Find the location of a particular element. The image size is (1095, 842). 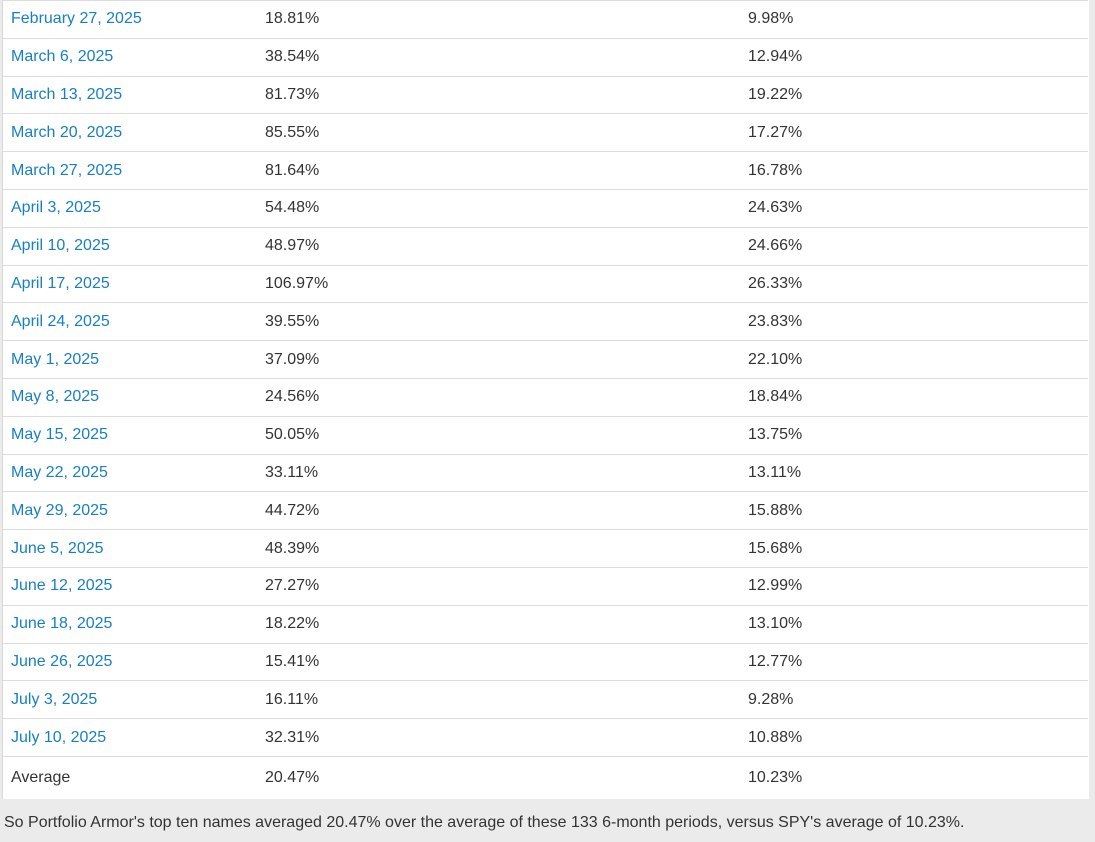

date-link: April 3, 2025 is located at coordinates (56, 208).